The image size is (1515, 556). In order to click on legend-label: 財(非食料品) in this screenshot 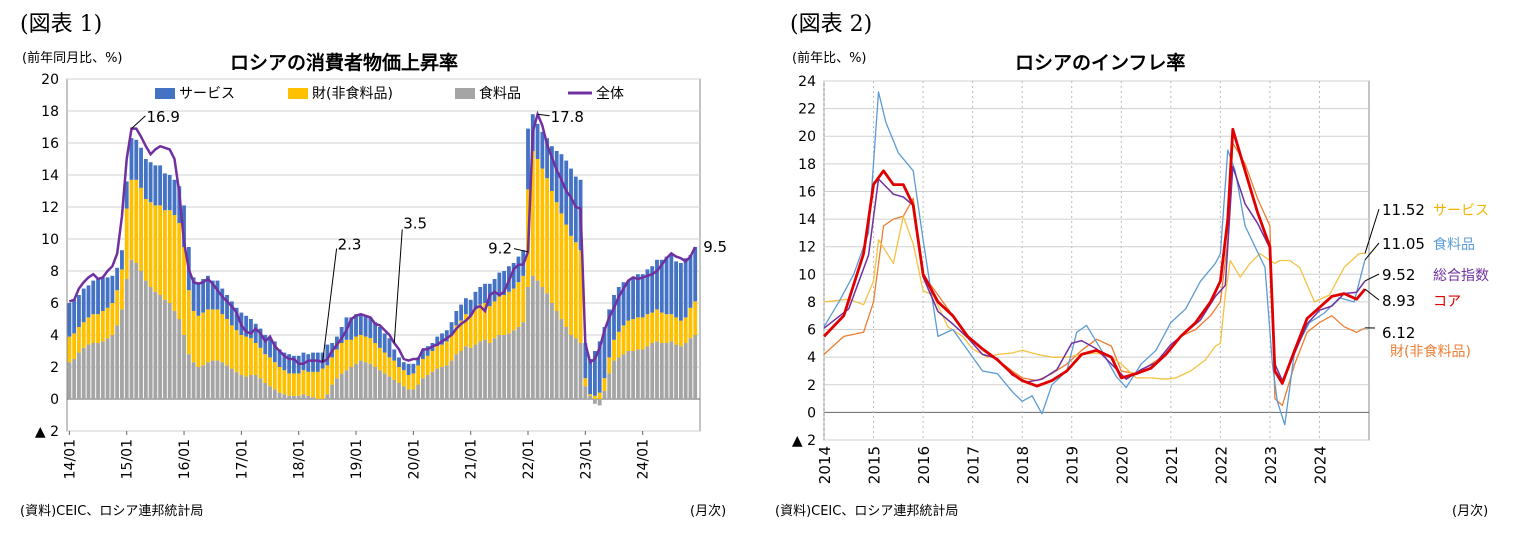, I will do `click(352, 93)`.